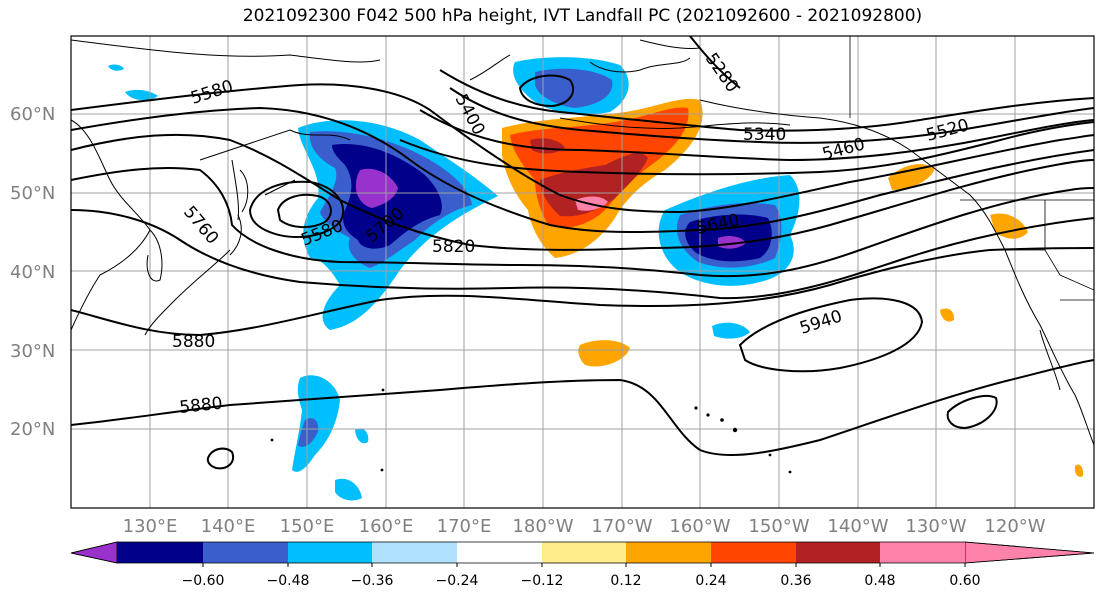 This screenshot has width=1105, height=601. What do you see at coordinates (947, 130) in the screenshot?
I see `contour-label-5520: 5520` at bounding box center [947, 130].